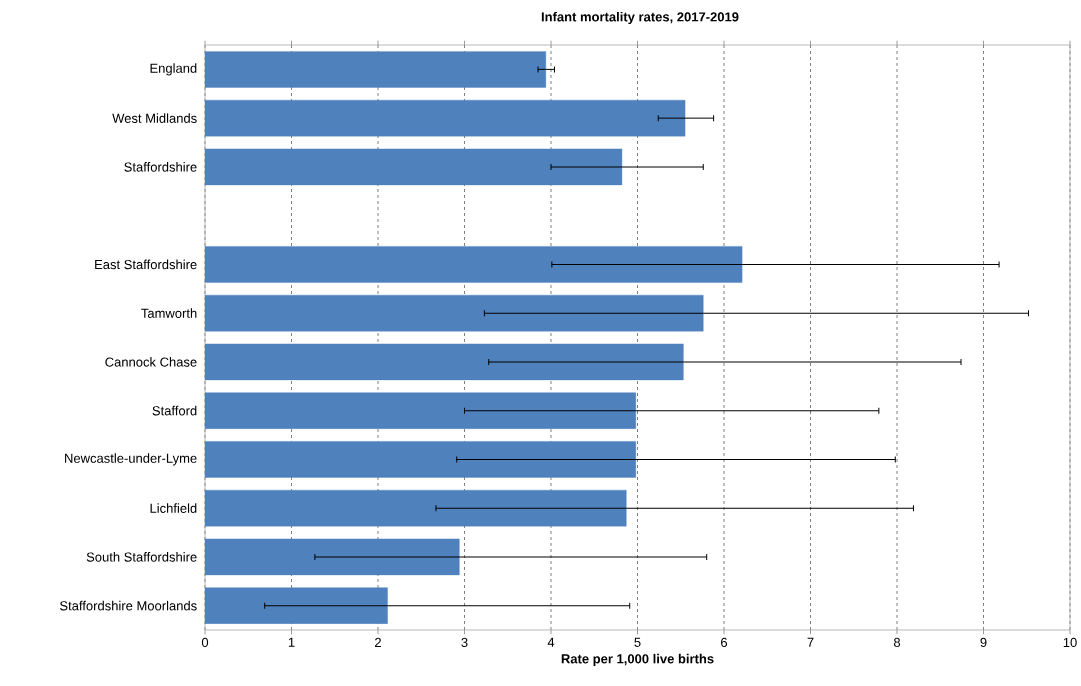  Describe the element at coordinates (169, 313) in the screenshot. I see `y-tick-label: Tamworth` at that location.